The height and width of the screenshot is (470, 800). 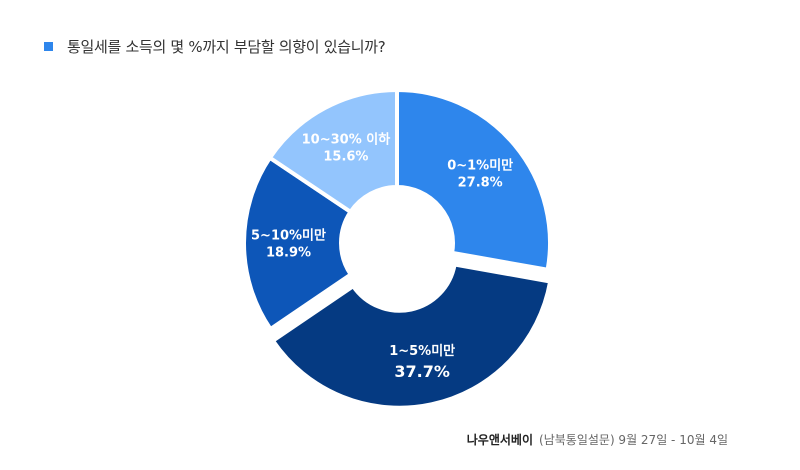 I want to click on slice-label-1: 1~5%미만, so click(x=422, y=351).